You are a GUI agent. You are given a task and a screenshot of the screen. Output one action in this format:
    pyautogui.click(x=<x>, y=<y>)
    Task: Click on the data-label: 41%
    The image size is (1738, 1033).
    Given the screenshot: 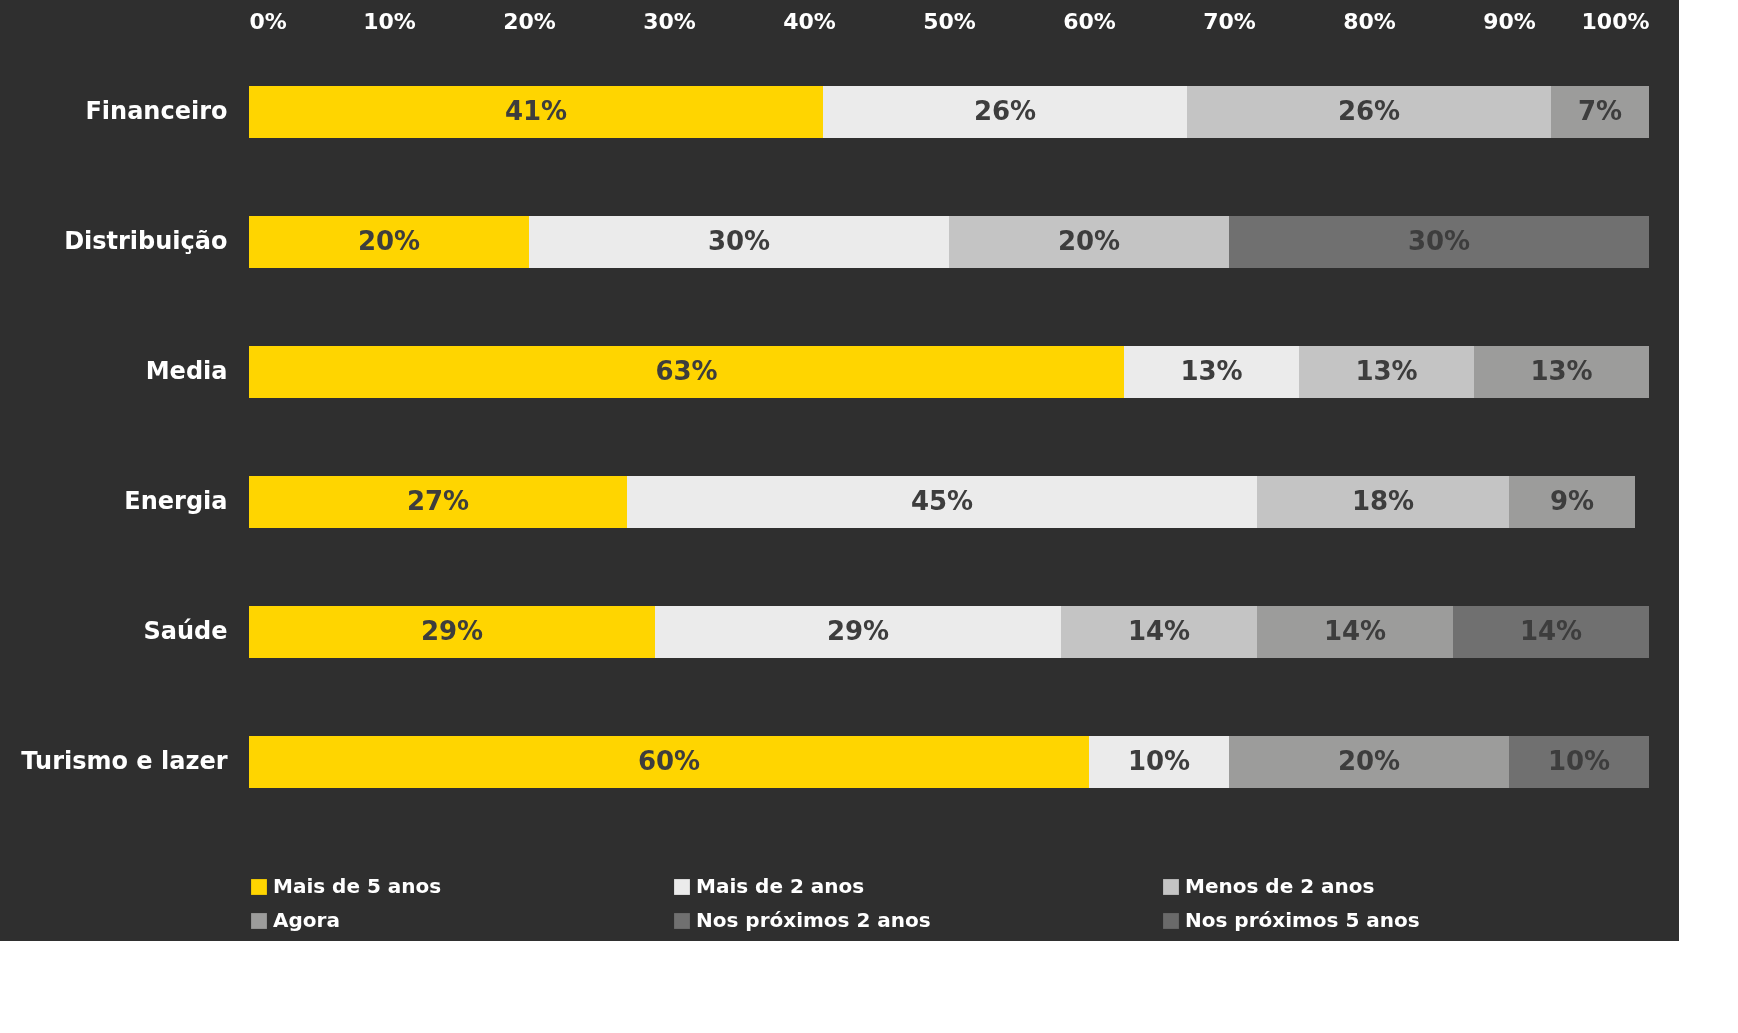 What is the action you would take?
    pyautogui.click(x=536, y=111)
    